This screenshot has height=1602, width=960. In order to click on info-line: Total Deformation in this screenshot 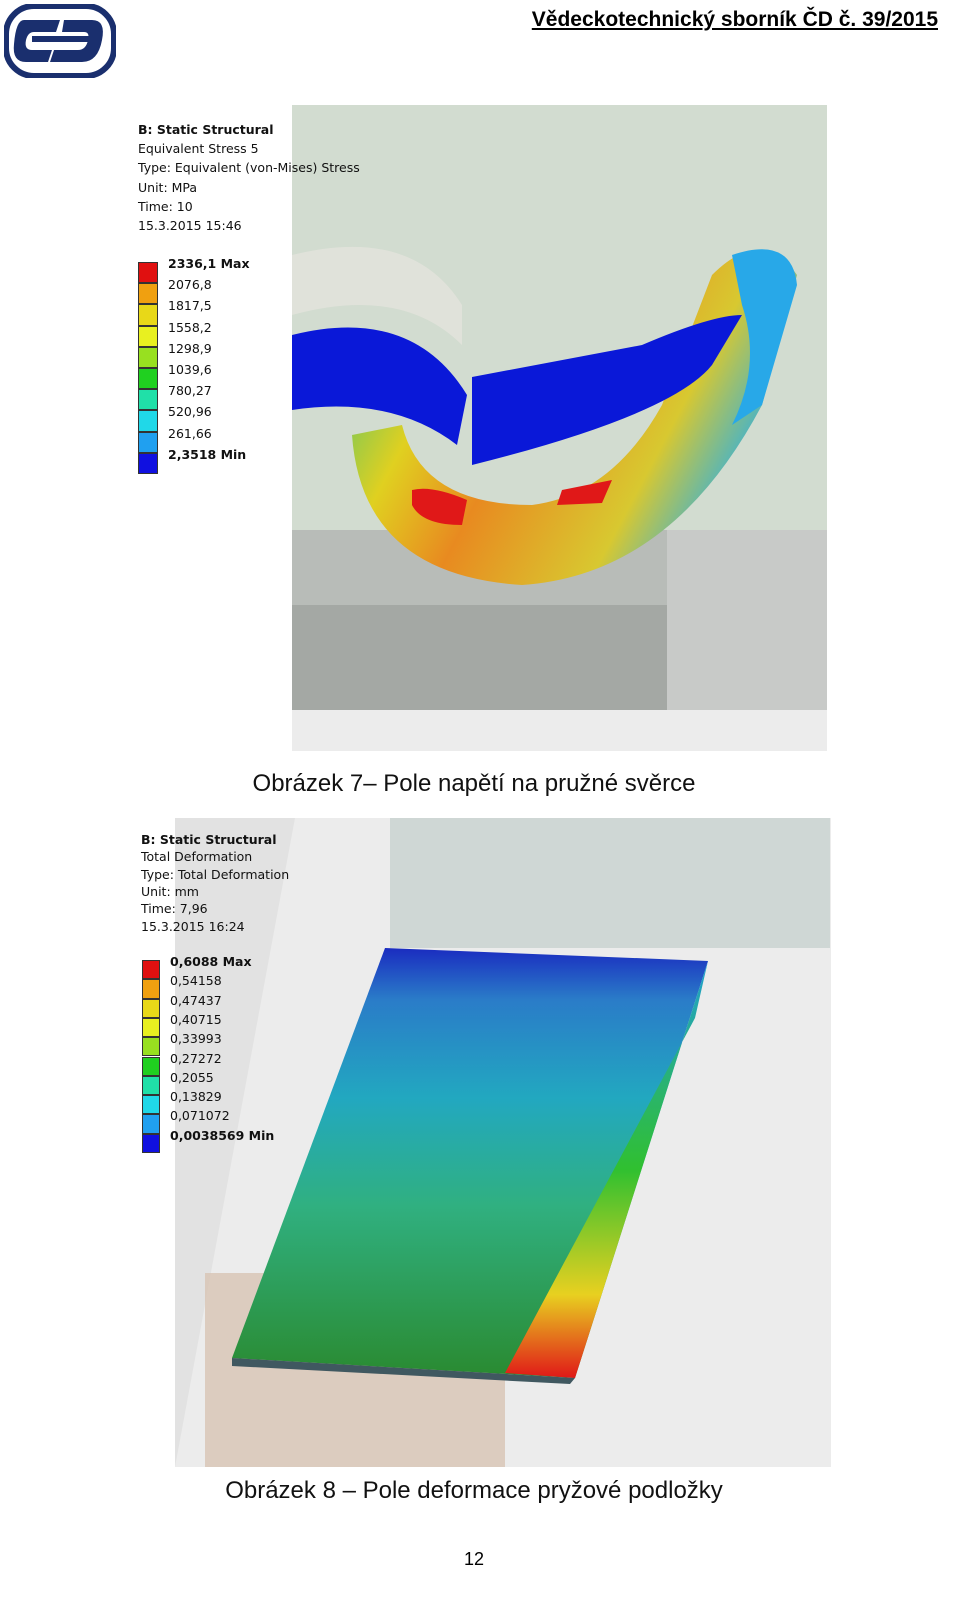, I will do `click(197, 857)`.